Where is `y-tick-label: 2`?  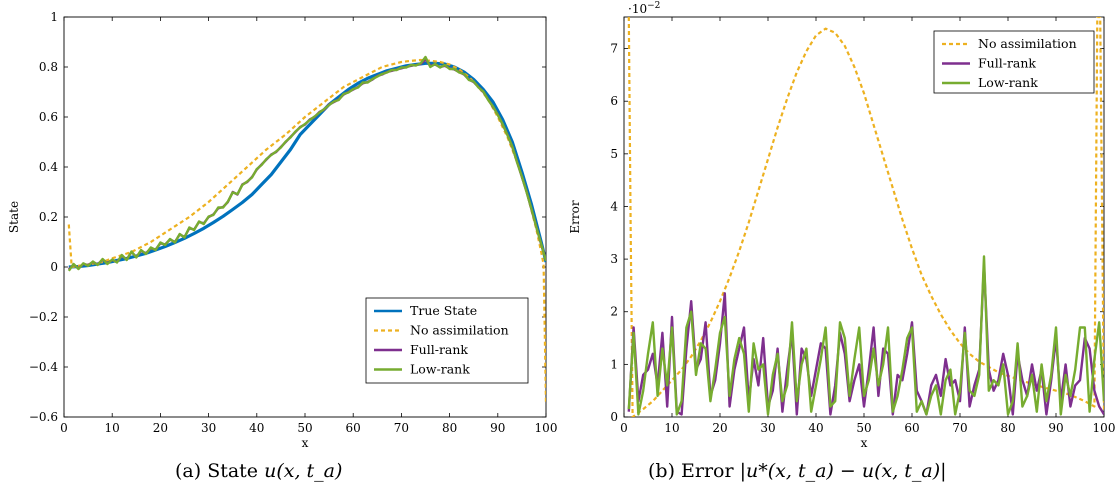 y-tick-label: 2 is located at coordinates (614, 312).